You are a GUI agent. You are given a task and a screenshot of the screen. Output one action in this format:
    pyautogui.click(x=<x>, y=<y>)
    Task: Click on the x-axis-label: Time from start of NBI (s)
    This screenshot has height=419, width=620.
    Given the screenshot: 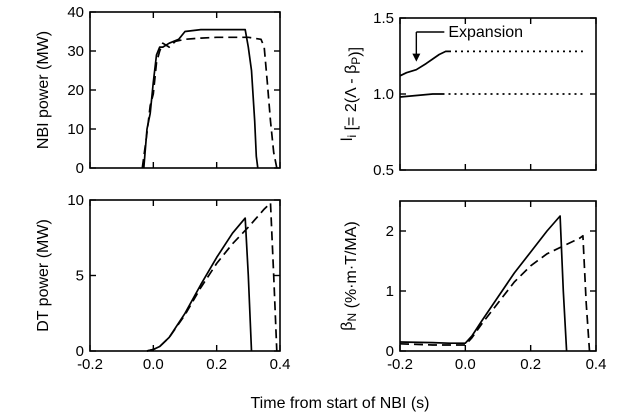 What is the action you would take?
    pyautogui.click(x=340, y=403)
    